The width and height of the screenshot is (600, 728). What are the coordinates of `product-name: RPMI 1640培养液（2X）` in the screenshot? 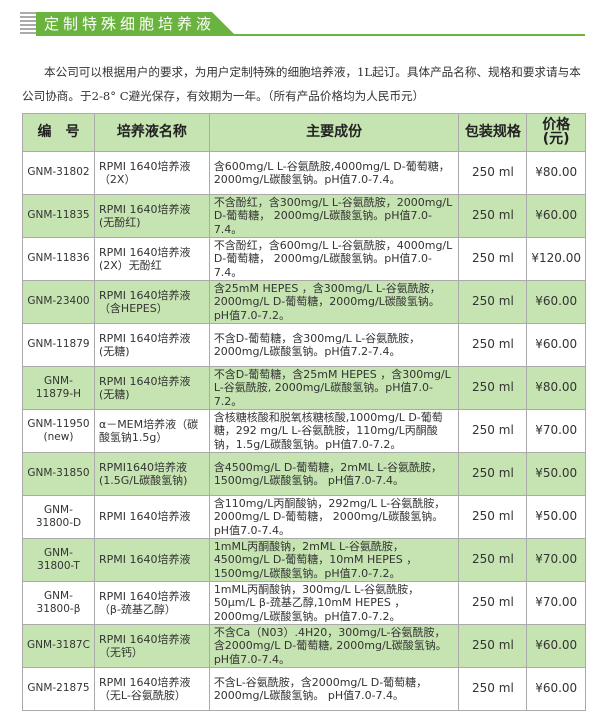 It's located at (151, 173).